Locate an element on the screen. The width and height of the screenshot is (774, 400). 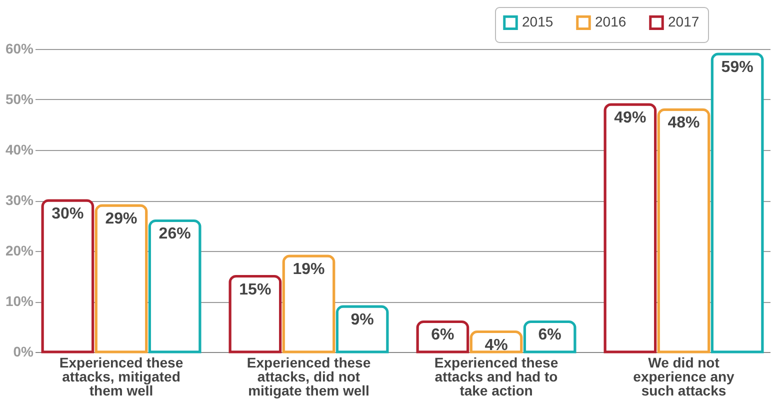
y-tick-label: 30% is located at coordinates (19, 200).